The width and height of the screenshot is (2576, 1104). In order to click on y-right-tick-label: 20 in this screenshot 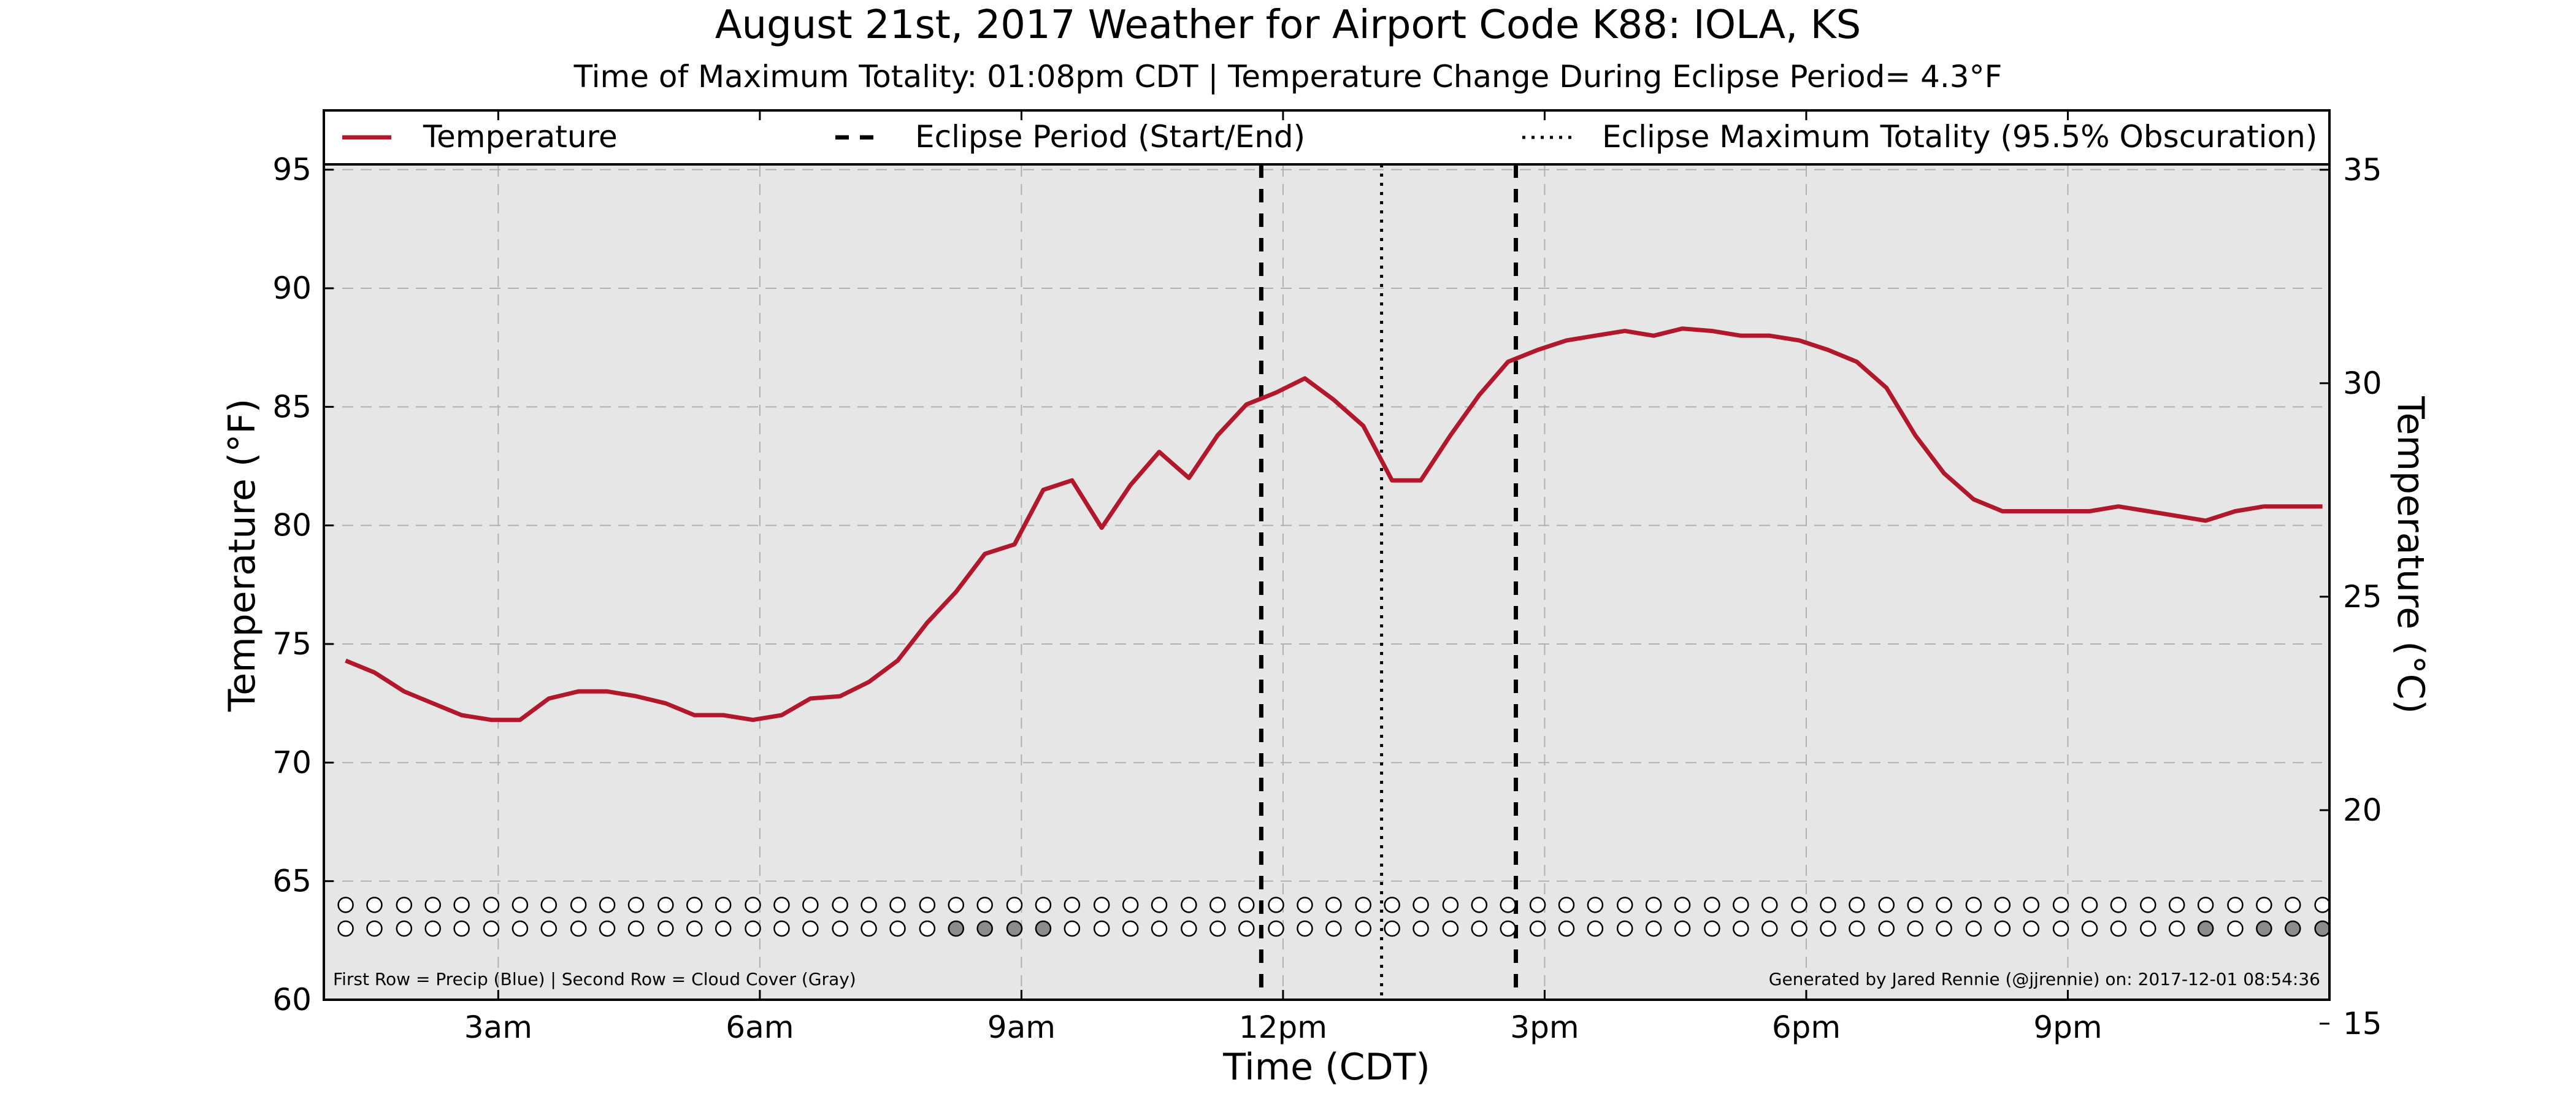, I will do `click(2362, 810)`.